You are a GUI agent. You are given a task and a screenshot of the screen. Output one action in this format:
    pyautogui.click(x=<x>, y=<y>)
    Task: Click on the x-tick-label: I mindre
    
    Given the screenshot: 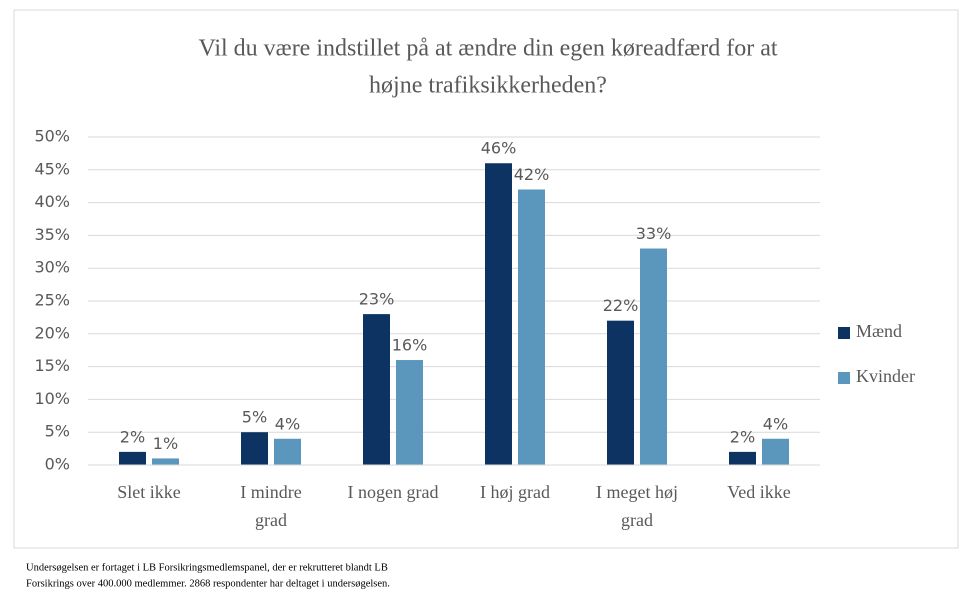 What is the action you would take?
    pyautogui.click(x=270, y=492)
    